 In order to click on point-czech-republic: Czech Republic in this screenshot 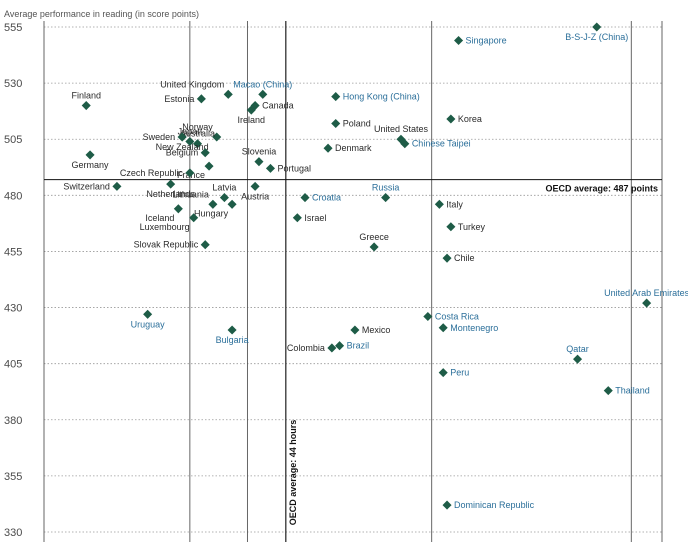, I will do `click(157, 173)`.